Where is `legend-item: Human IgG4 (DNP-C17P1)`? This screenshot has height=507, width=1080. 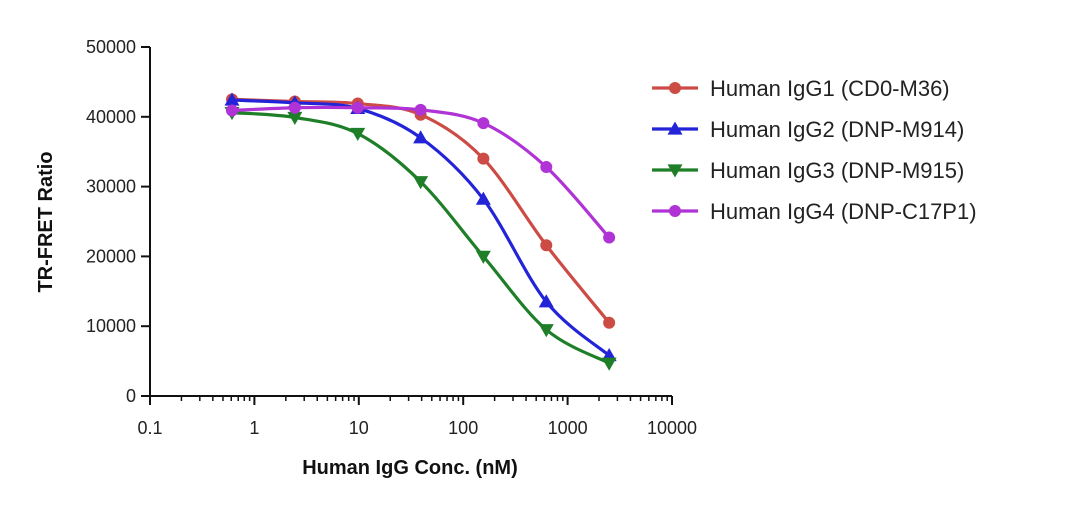 legend-item: Human IgG4 (DNP-C17P1) is located at coordinates (814, 211).